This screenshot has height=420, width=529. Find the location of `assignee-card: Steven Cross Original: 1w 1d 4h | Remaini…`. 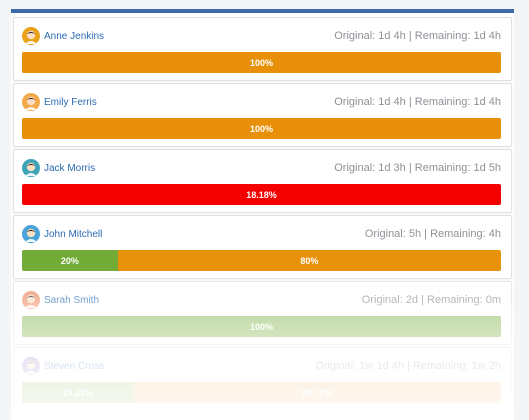

assignee-card: Steven Cross Original: 1w 1d 4h | Remaini… is located at coordinates (262, 379).